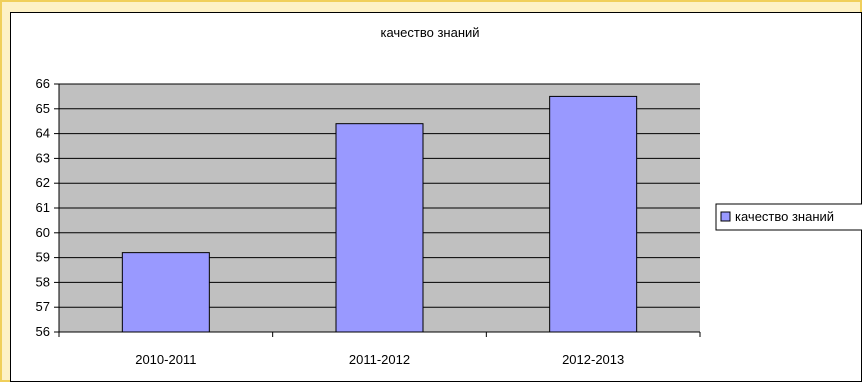 The height and width of the screenshot is (382, 862). I want to click on y-tick-label: 56, so click(43, 331).